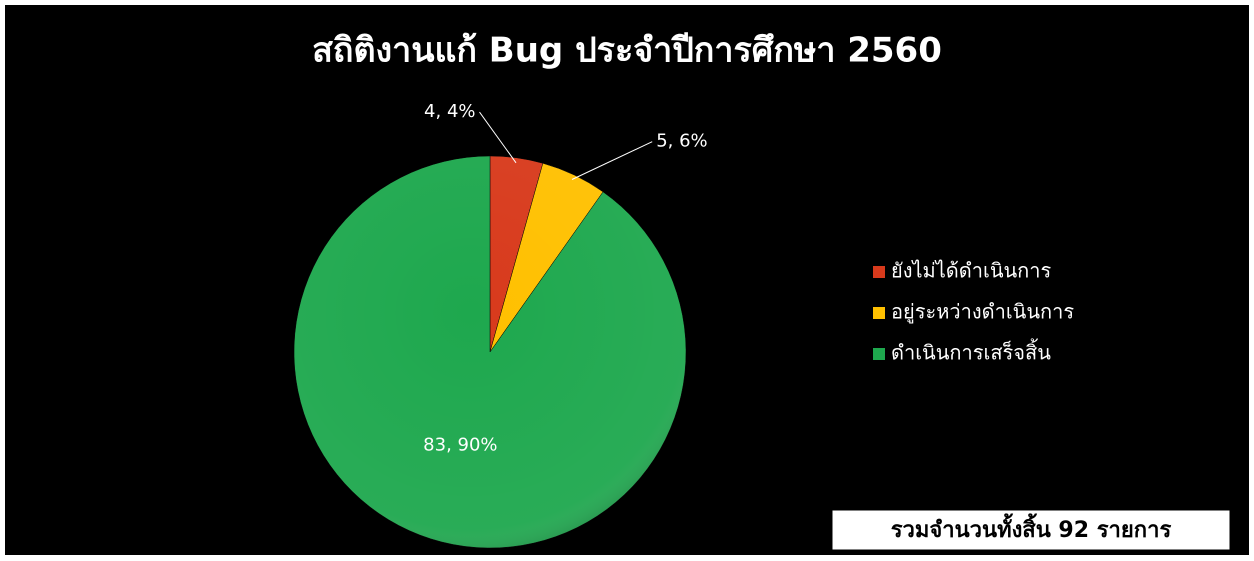 The width and height of the screenshot is (1254, 561). I want to click on data-label: 83, 90%, so click(460, 444).